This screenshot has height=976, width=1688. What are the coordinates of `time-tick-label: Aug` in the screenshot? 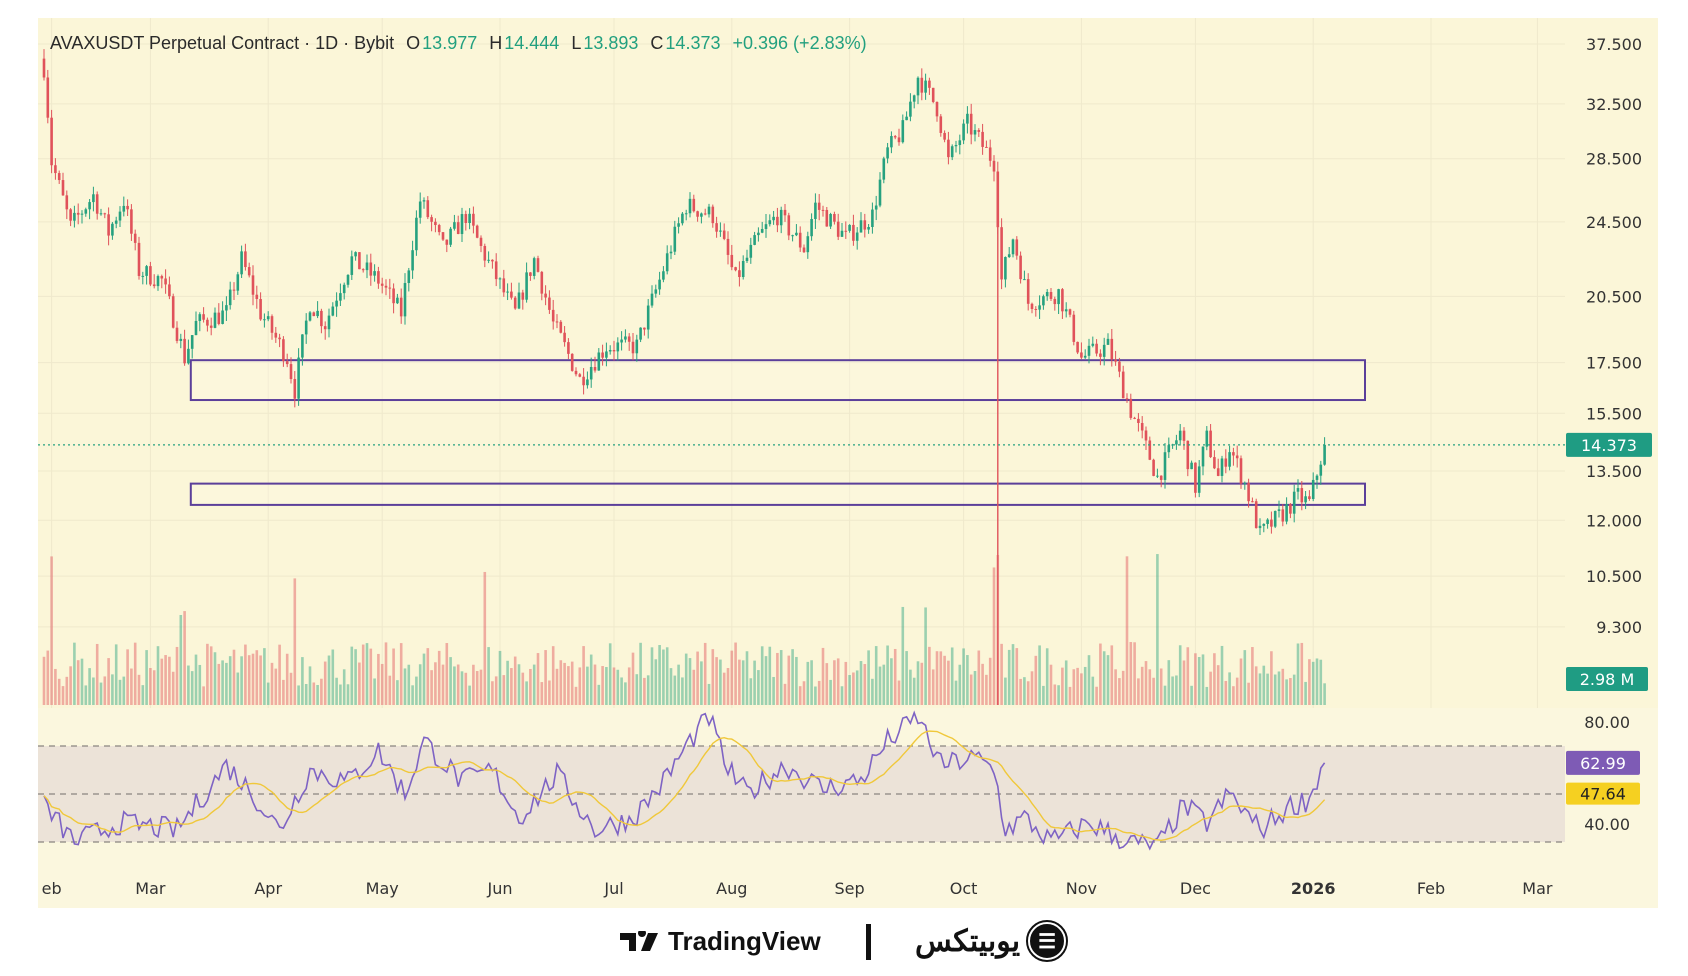 It's located at (731, 888).